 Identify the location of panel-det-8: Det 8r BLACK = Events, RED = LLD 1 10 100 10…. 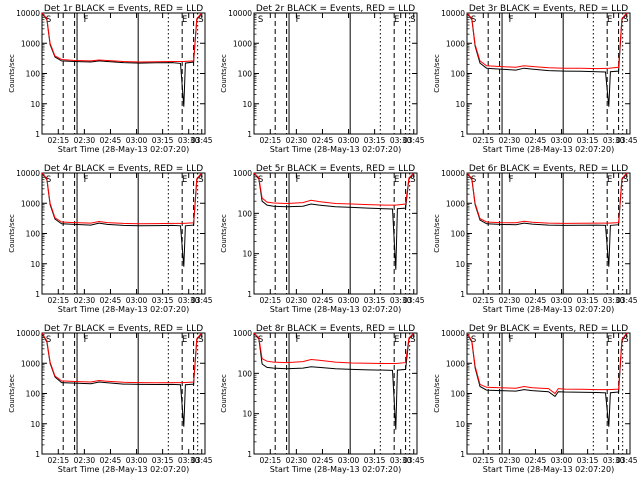
(322, 399).